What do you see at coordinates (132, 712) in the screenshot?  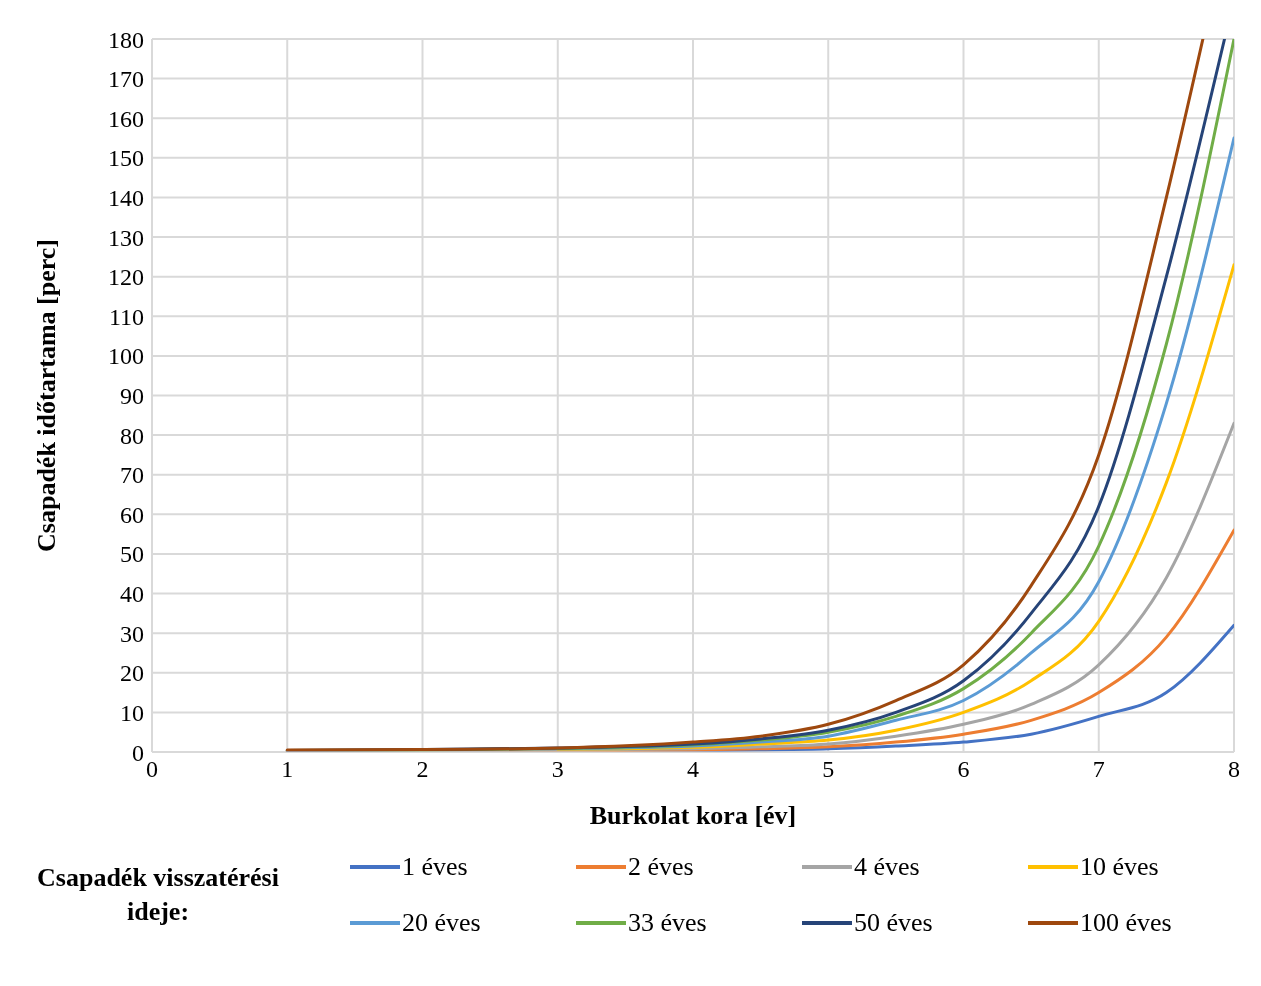 I see `y-tick-label: 10` at bounding box center [132, 712].